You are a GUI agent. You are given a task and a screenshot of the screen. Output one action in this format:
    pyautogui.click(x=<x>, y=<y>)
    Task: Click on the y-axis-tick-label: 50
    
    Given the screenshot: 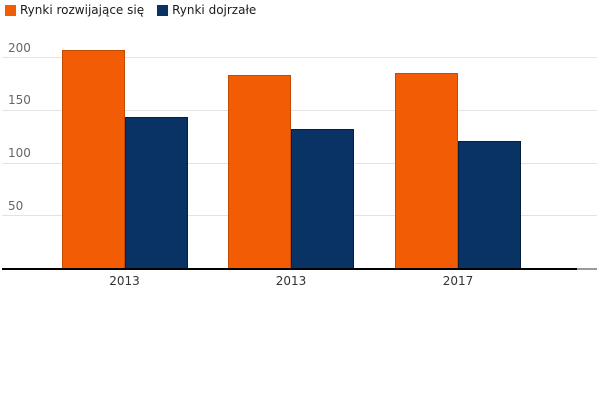 What is the action you would take?
    pyautogui.click(x=16, y=205)
    